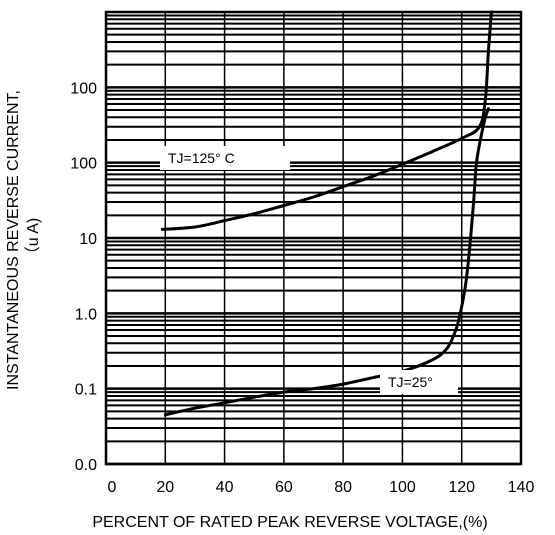 The height and width of the screenshot is (535, 555). What do you see at coordinates (284, 487) in the screenshot?
I see `x-tick-label: 60` at bounding box center [284, 487].